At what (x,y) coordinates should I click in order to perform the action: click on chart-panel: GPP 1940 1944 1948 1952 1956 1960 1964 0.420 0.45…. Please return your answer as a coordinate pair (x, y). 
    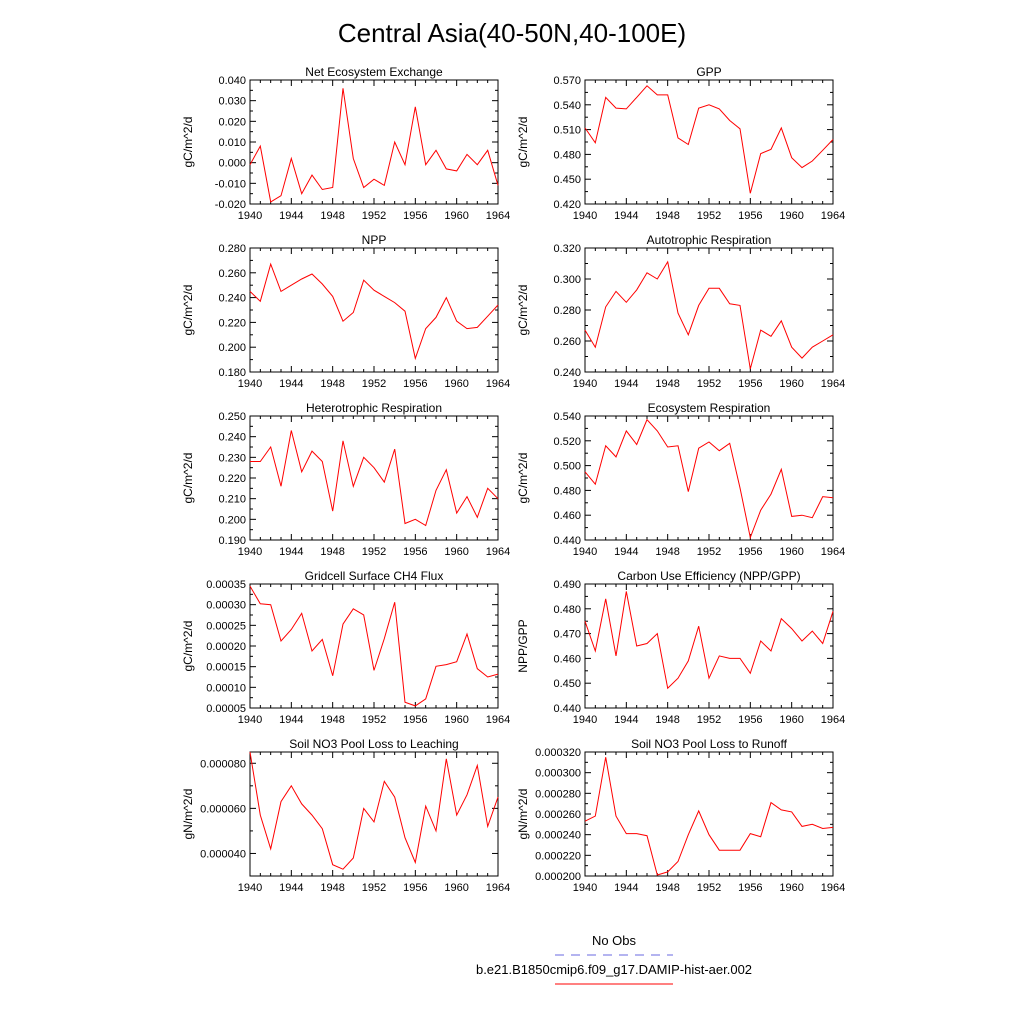
    Looking at the image, I should click on (680, 143).